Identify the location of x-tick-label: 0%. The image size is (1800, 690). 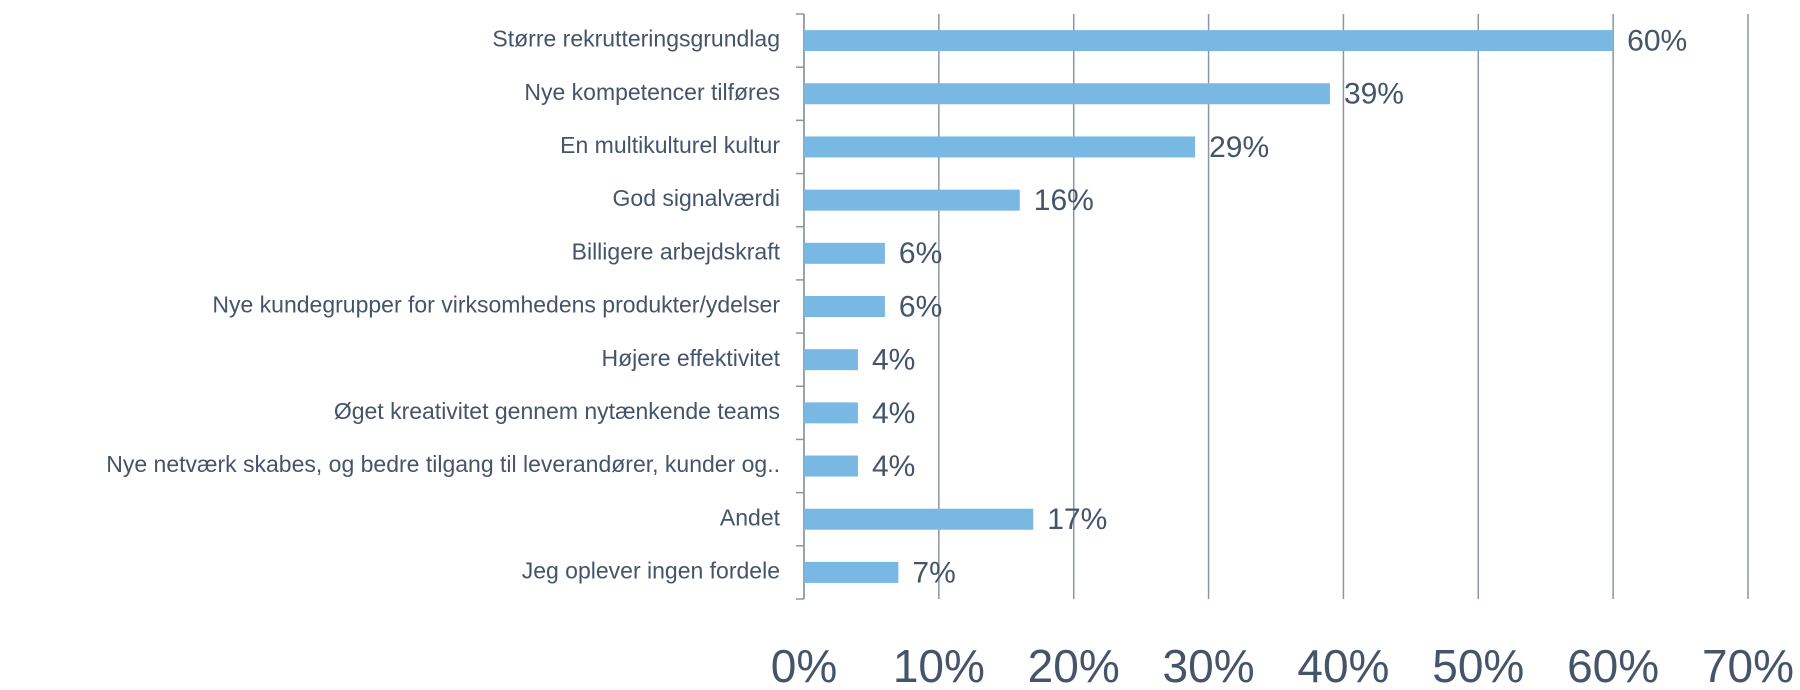
(804, 665).